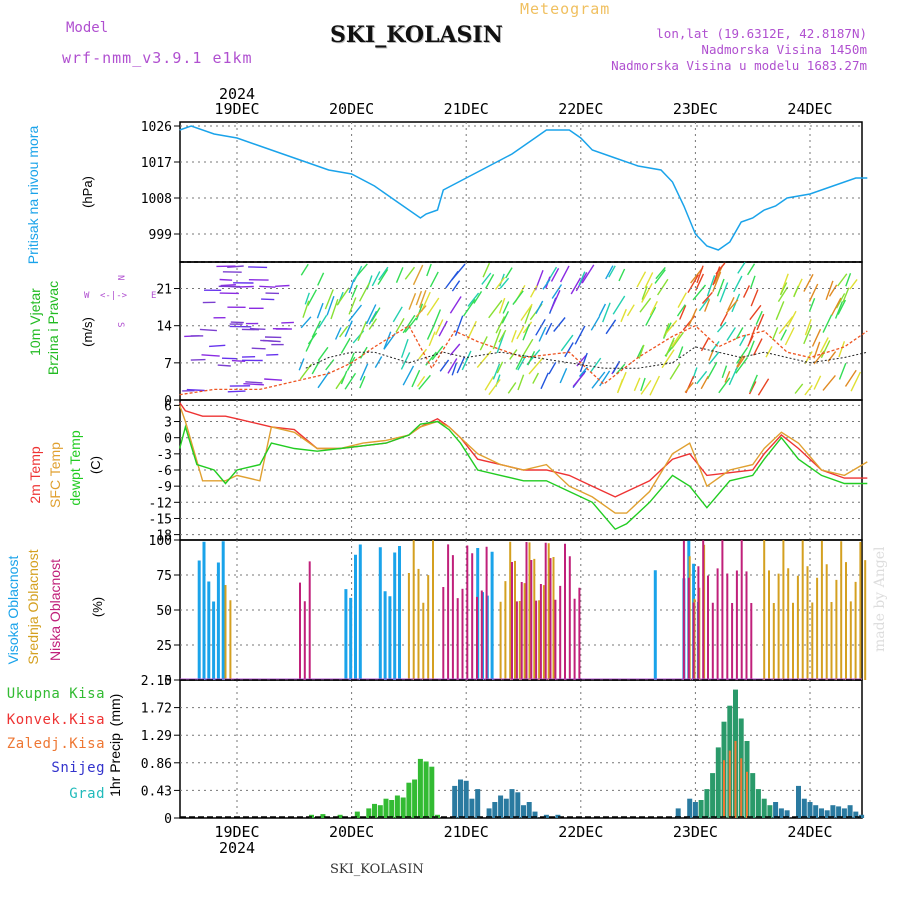  I want to click on temp-tick: -6, so click(164, 471).